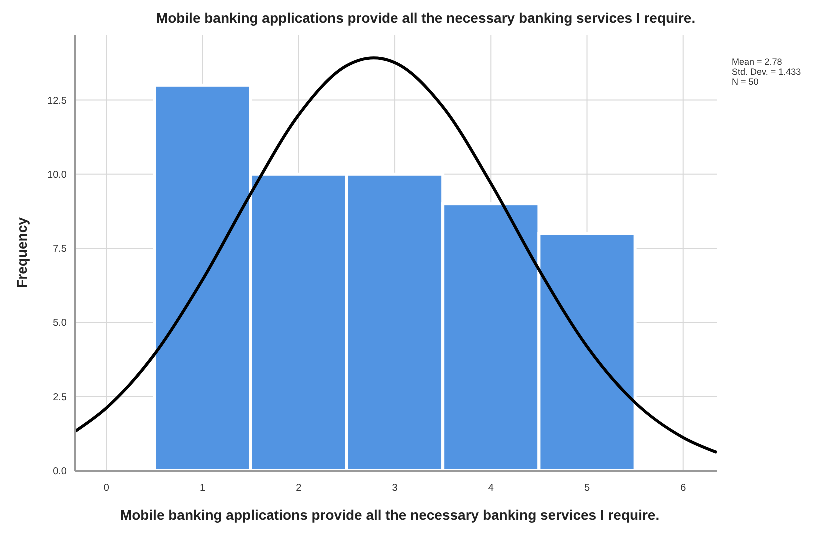 This screenshot has height=547, width=825. I want to click on x-axis-title: Mobile banking applications provide all the necessary banking services I require., so click(390, 515).